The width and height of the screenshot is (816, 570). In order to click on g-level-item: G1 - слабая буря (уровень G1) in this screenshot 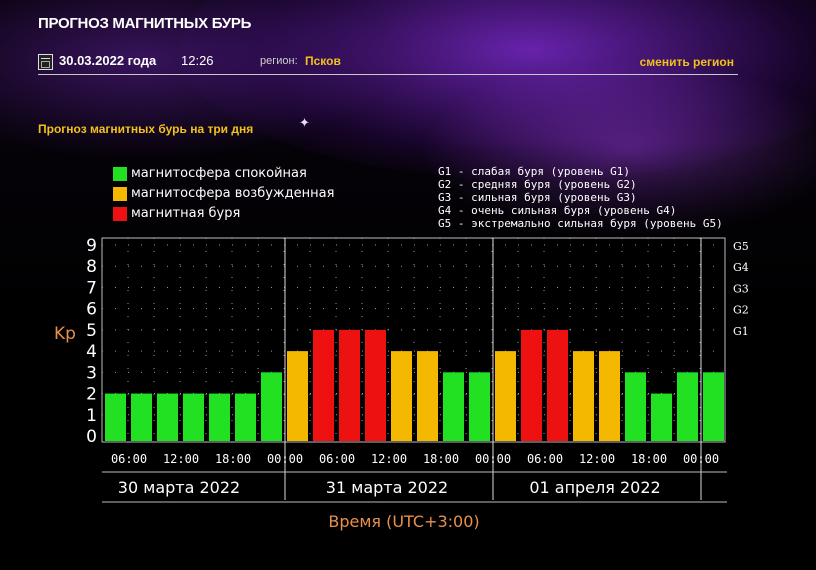, I will do `click(534, 171)`.